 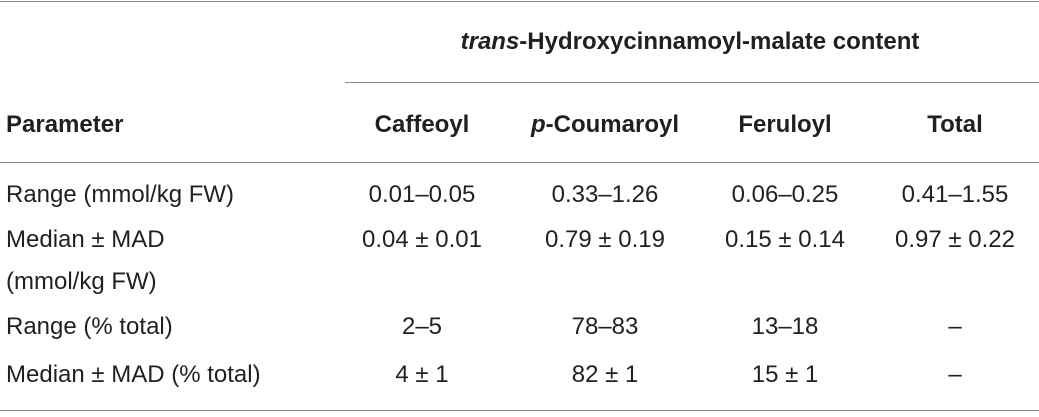 I want to click on column-header-italic: p, so click(x=538, y=124).